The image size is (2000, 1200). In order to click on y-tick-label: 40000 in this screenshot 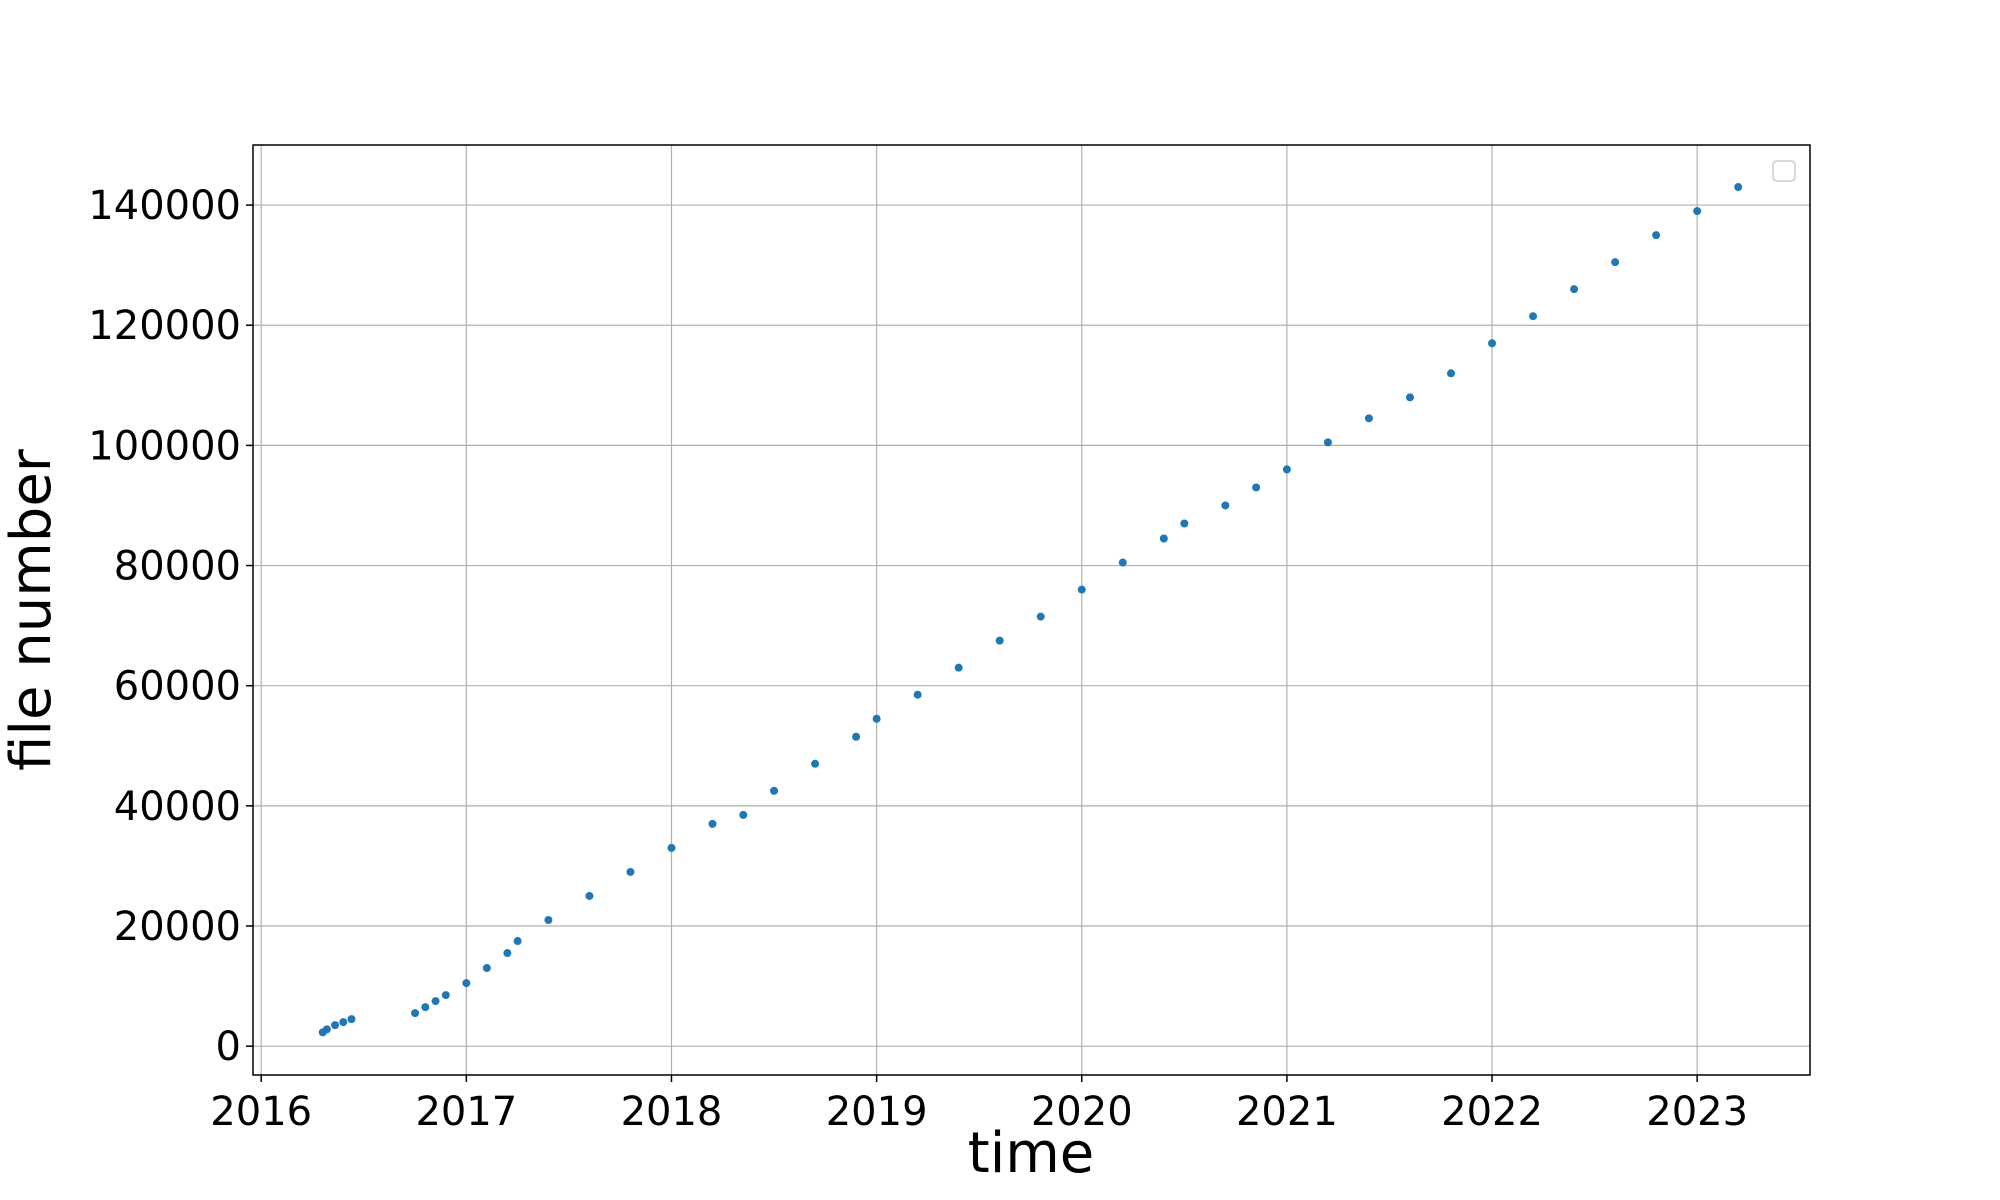, I will do `click(177, 807)`.